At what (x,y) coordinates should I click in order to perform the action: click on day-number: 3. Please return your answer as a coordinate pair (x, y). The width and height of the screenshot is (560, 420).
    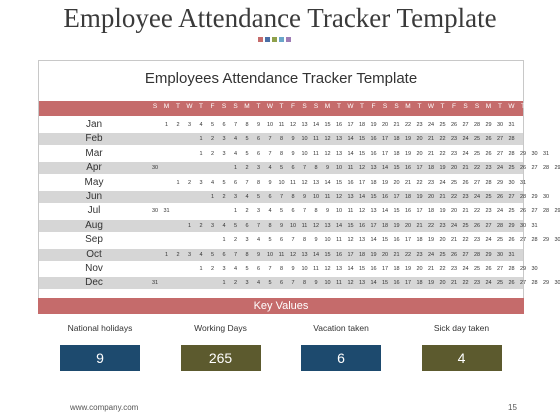
    Looking at the image, I should click on (258, 168).